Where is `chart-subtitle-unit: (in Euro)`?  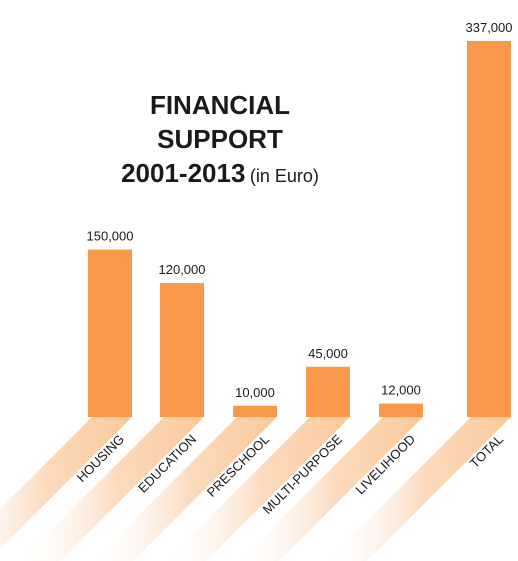 chart-subtitle-unit: (in Euro) is located at coordinates (284, 176).